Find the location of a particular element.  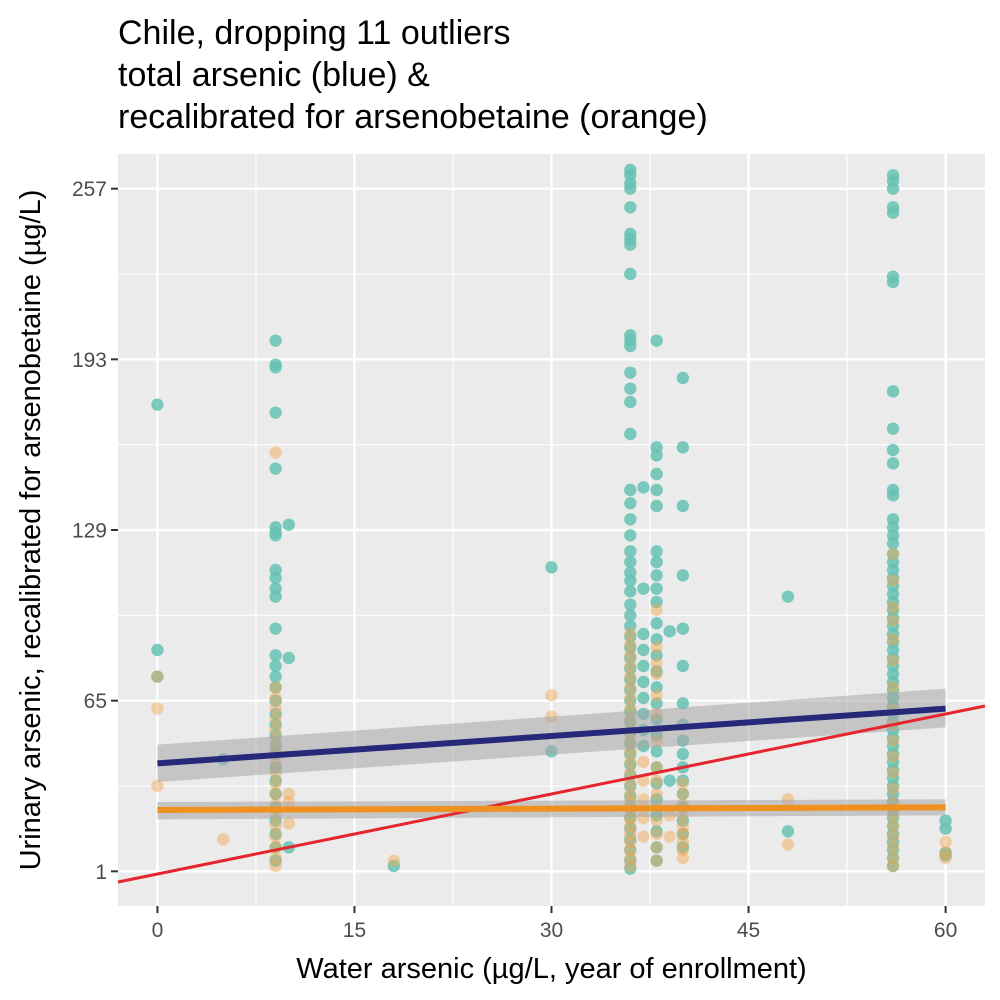

chart-title-line-3: recalibrated for arsenobetaine (orange) is located at coordinates (413, 117).